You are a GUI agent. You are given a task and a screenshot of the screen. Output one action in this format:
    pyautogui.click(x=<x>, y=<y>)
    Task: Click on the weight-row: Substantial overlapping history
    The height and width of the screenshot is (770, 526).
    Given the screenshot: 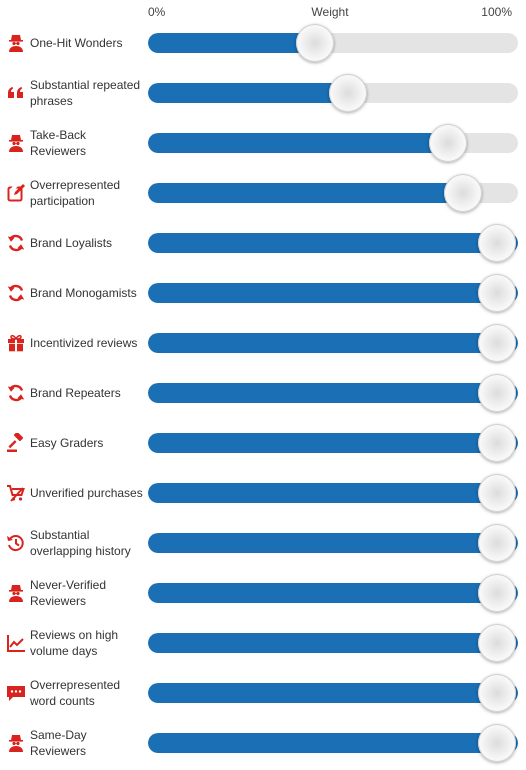 What is the action you would take?
    pyautogui.click(x=263, y=543)
    